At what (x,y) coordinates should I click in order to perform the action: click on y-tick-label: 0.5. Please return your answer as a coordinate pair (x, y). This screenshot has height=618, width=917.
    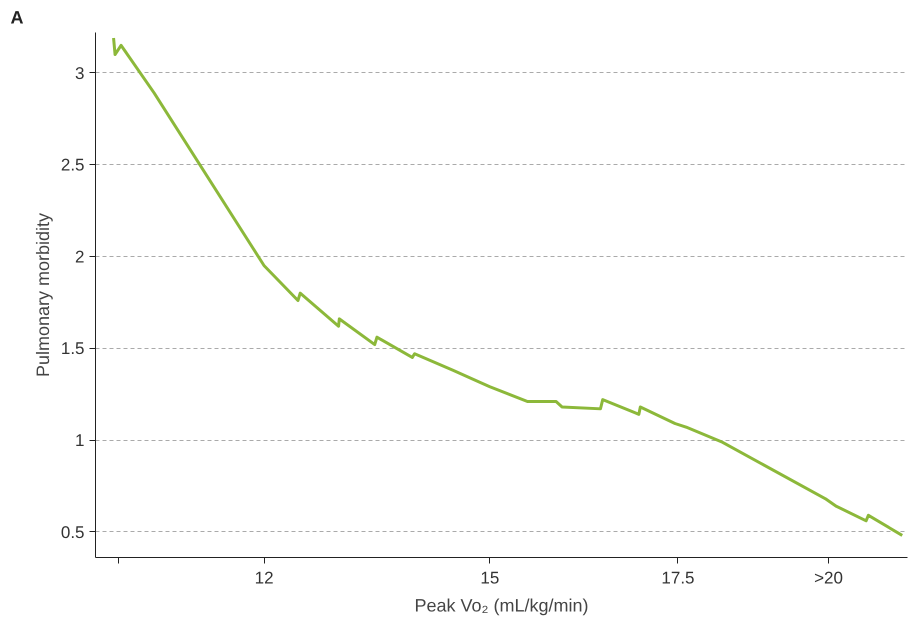
    Looking at the image, I should click on (72, 532).